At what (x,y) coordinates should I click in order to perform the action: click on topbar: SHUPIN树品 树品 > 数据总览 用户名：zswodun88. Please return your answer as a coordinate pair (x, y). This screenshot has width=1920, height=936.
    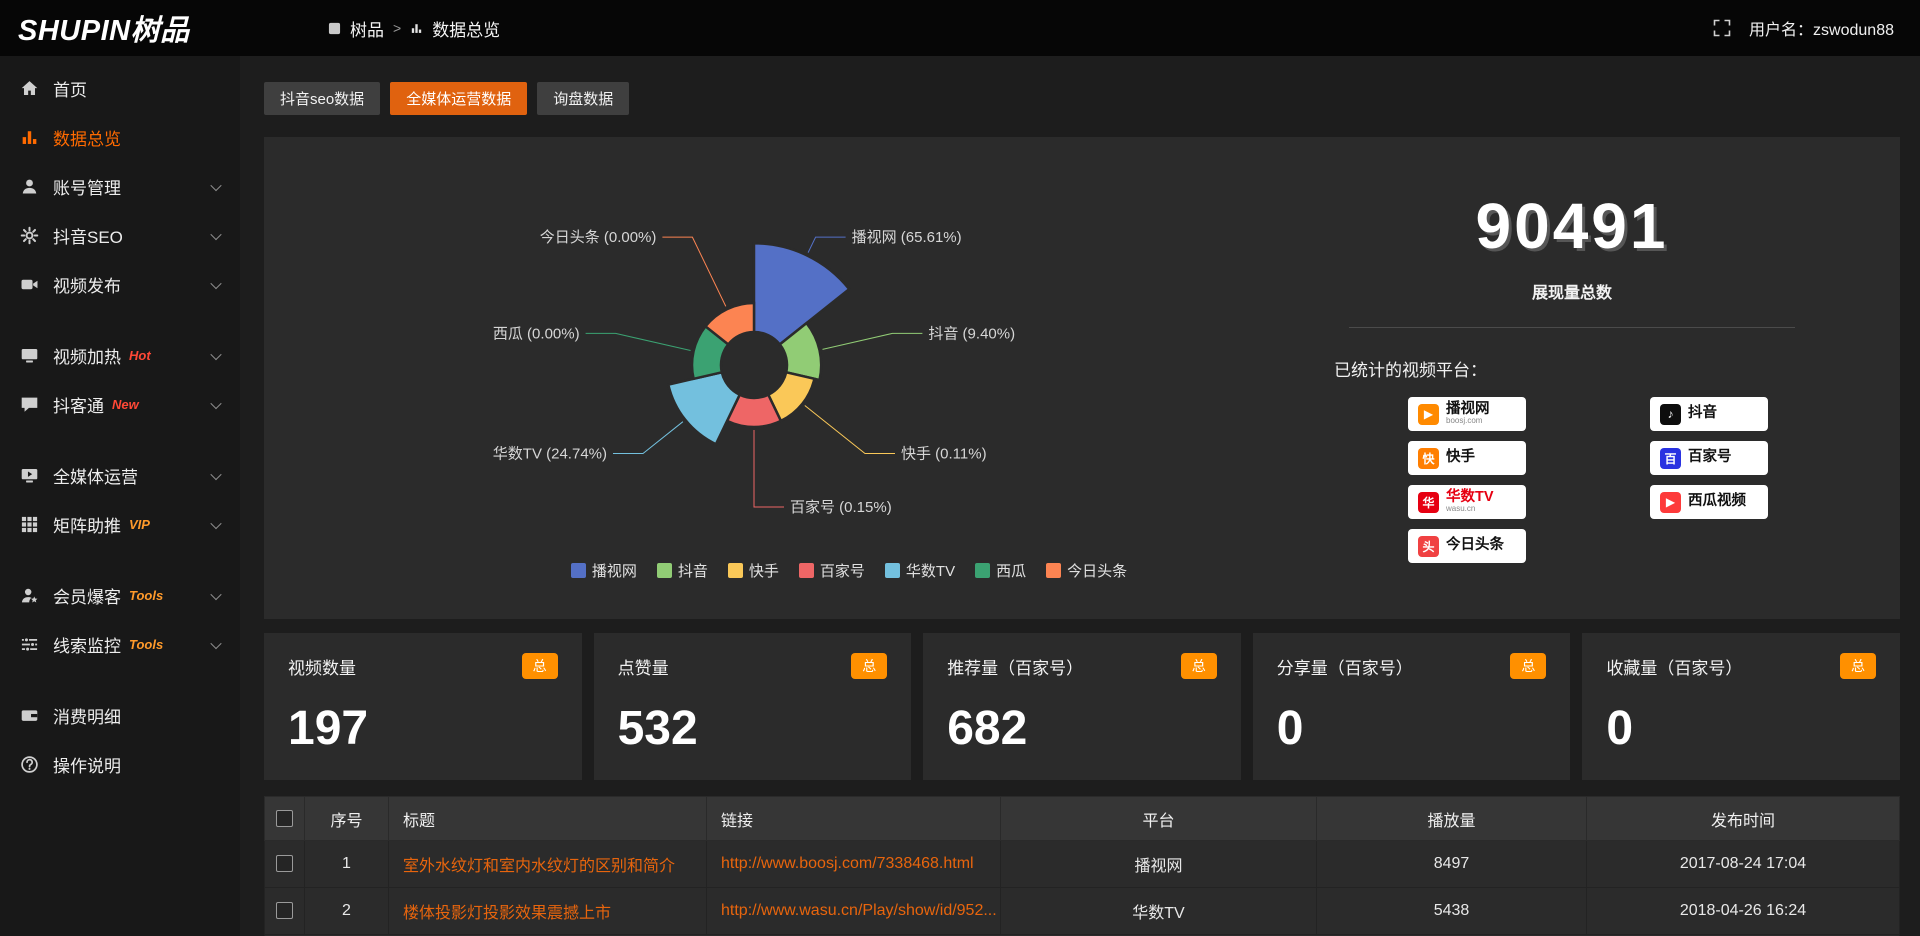
    Looking at the image, I should click on (960, 28).